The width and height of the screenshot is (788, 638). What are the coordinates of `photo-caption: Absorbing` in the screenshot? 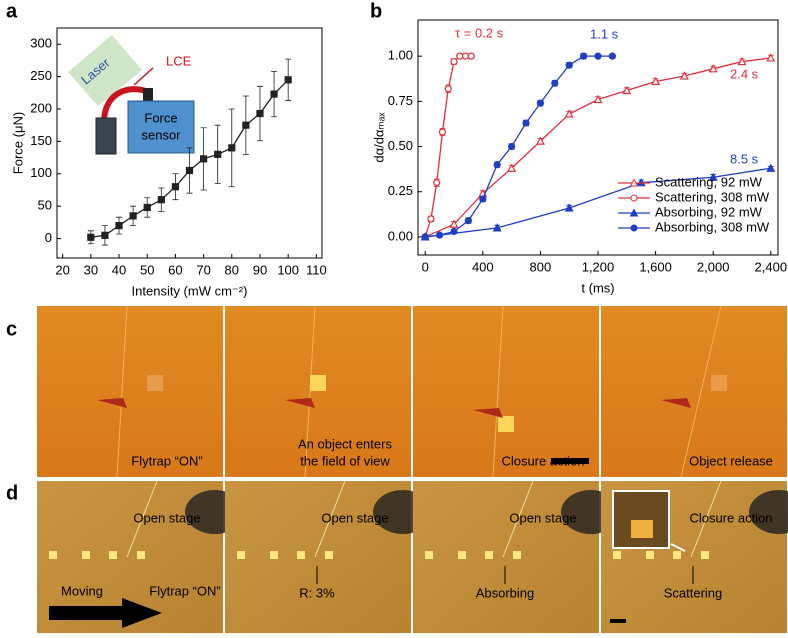 It's located at (505, 592).